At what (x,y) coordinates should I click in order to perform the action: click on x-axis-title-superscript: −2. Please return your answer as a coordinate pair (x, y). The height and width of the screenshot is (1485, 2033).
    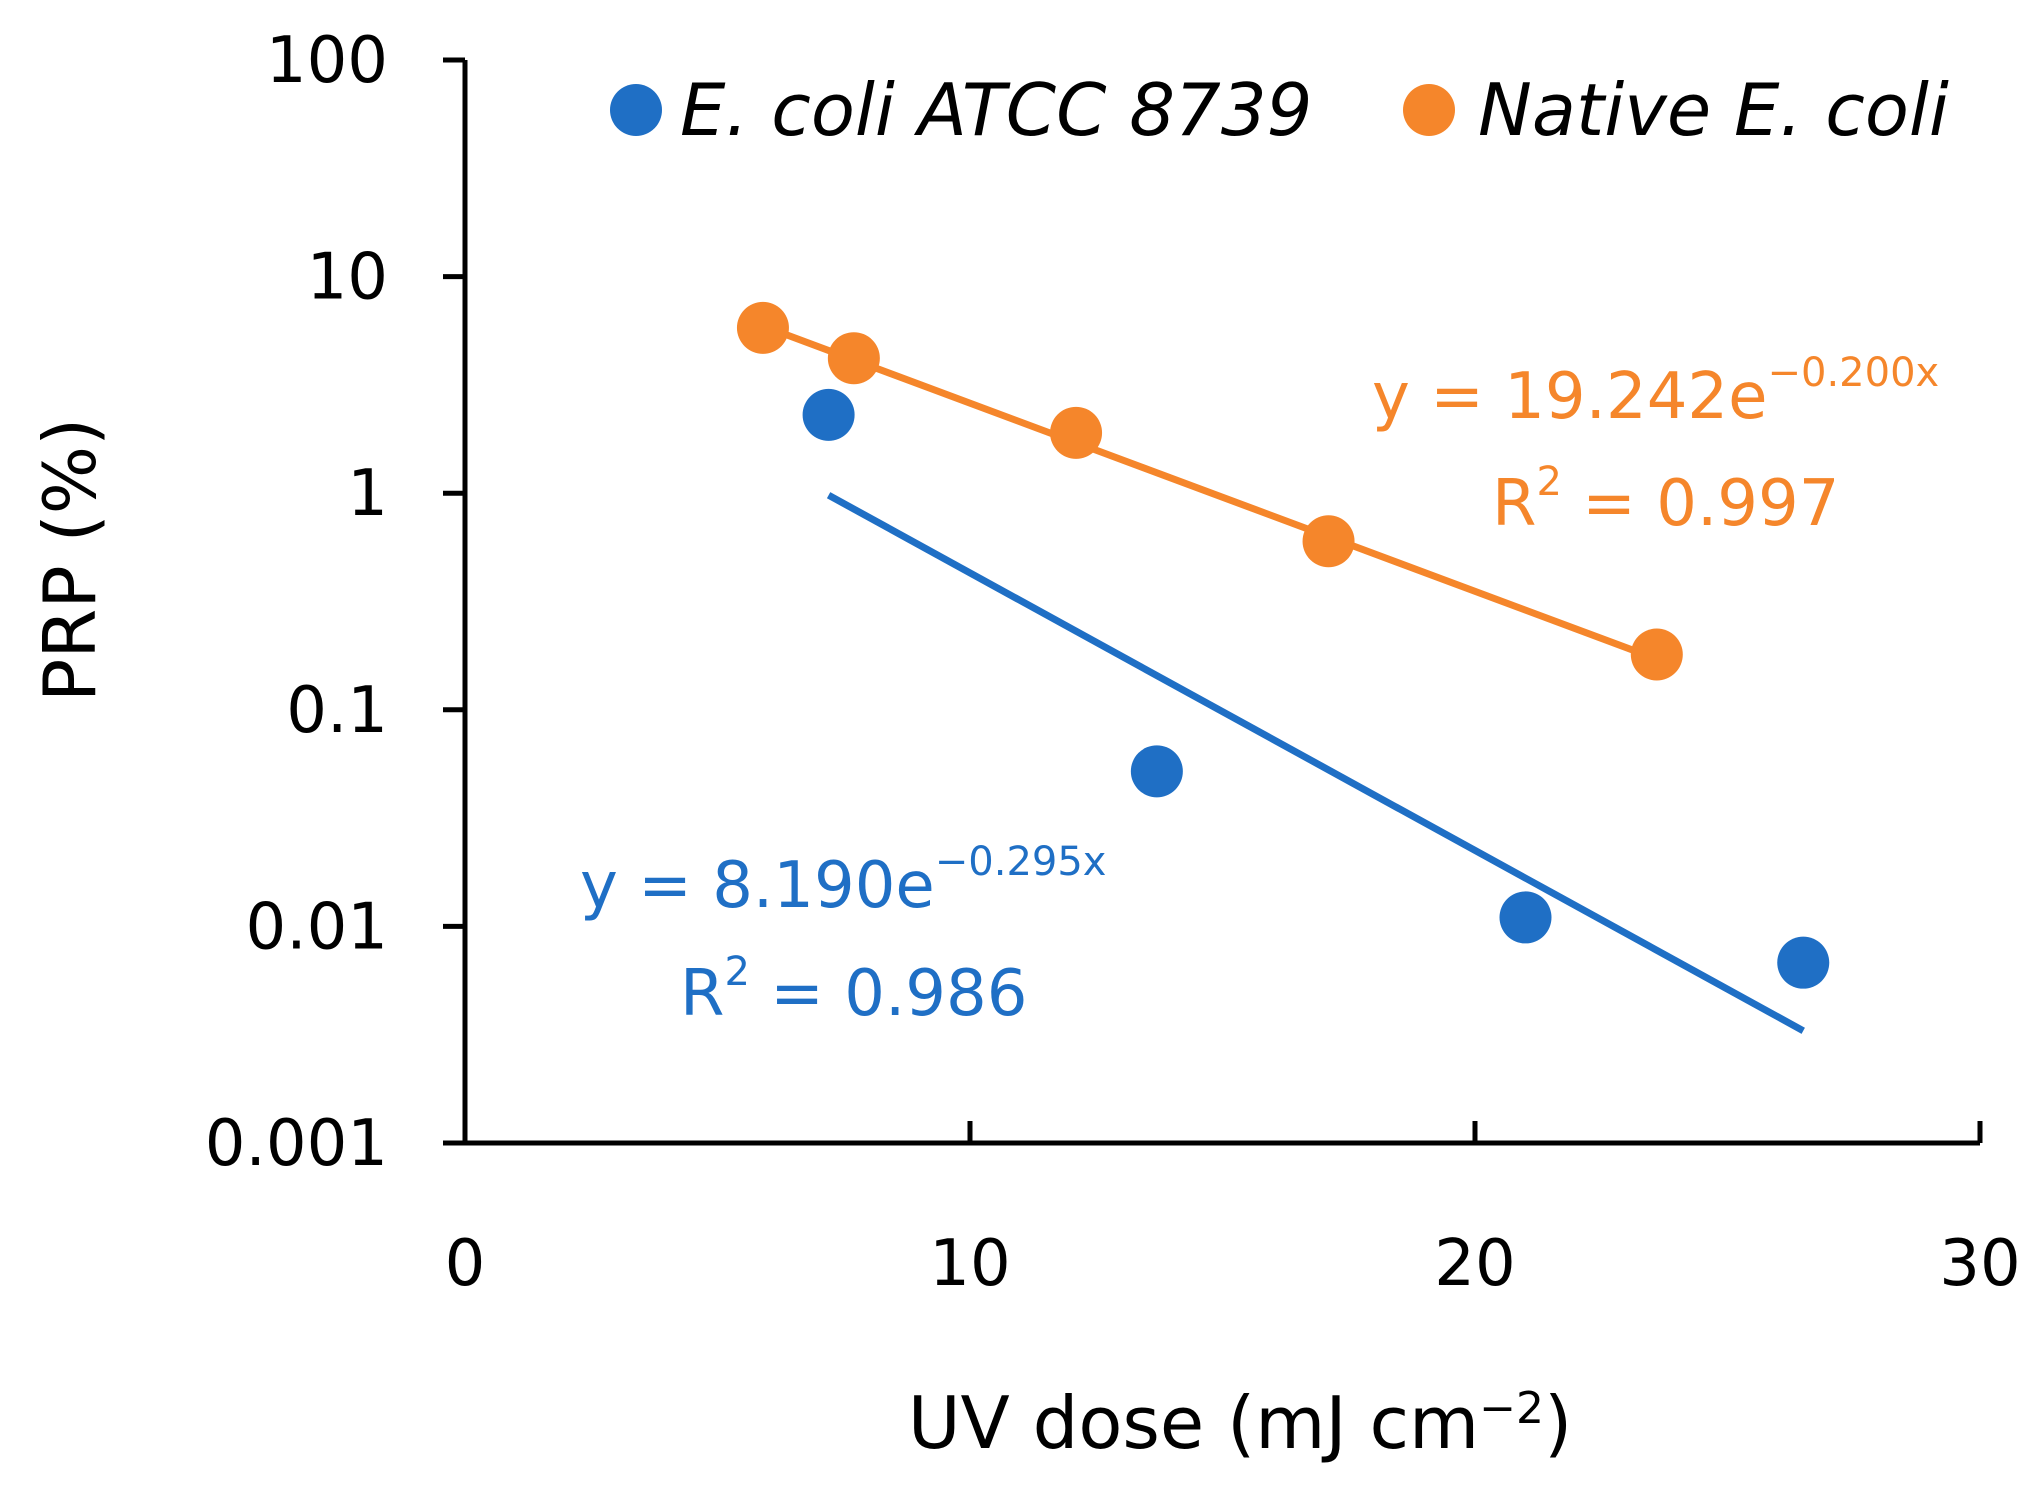
    Looking at the image, I should click on (1511, 1408).